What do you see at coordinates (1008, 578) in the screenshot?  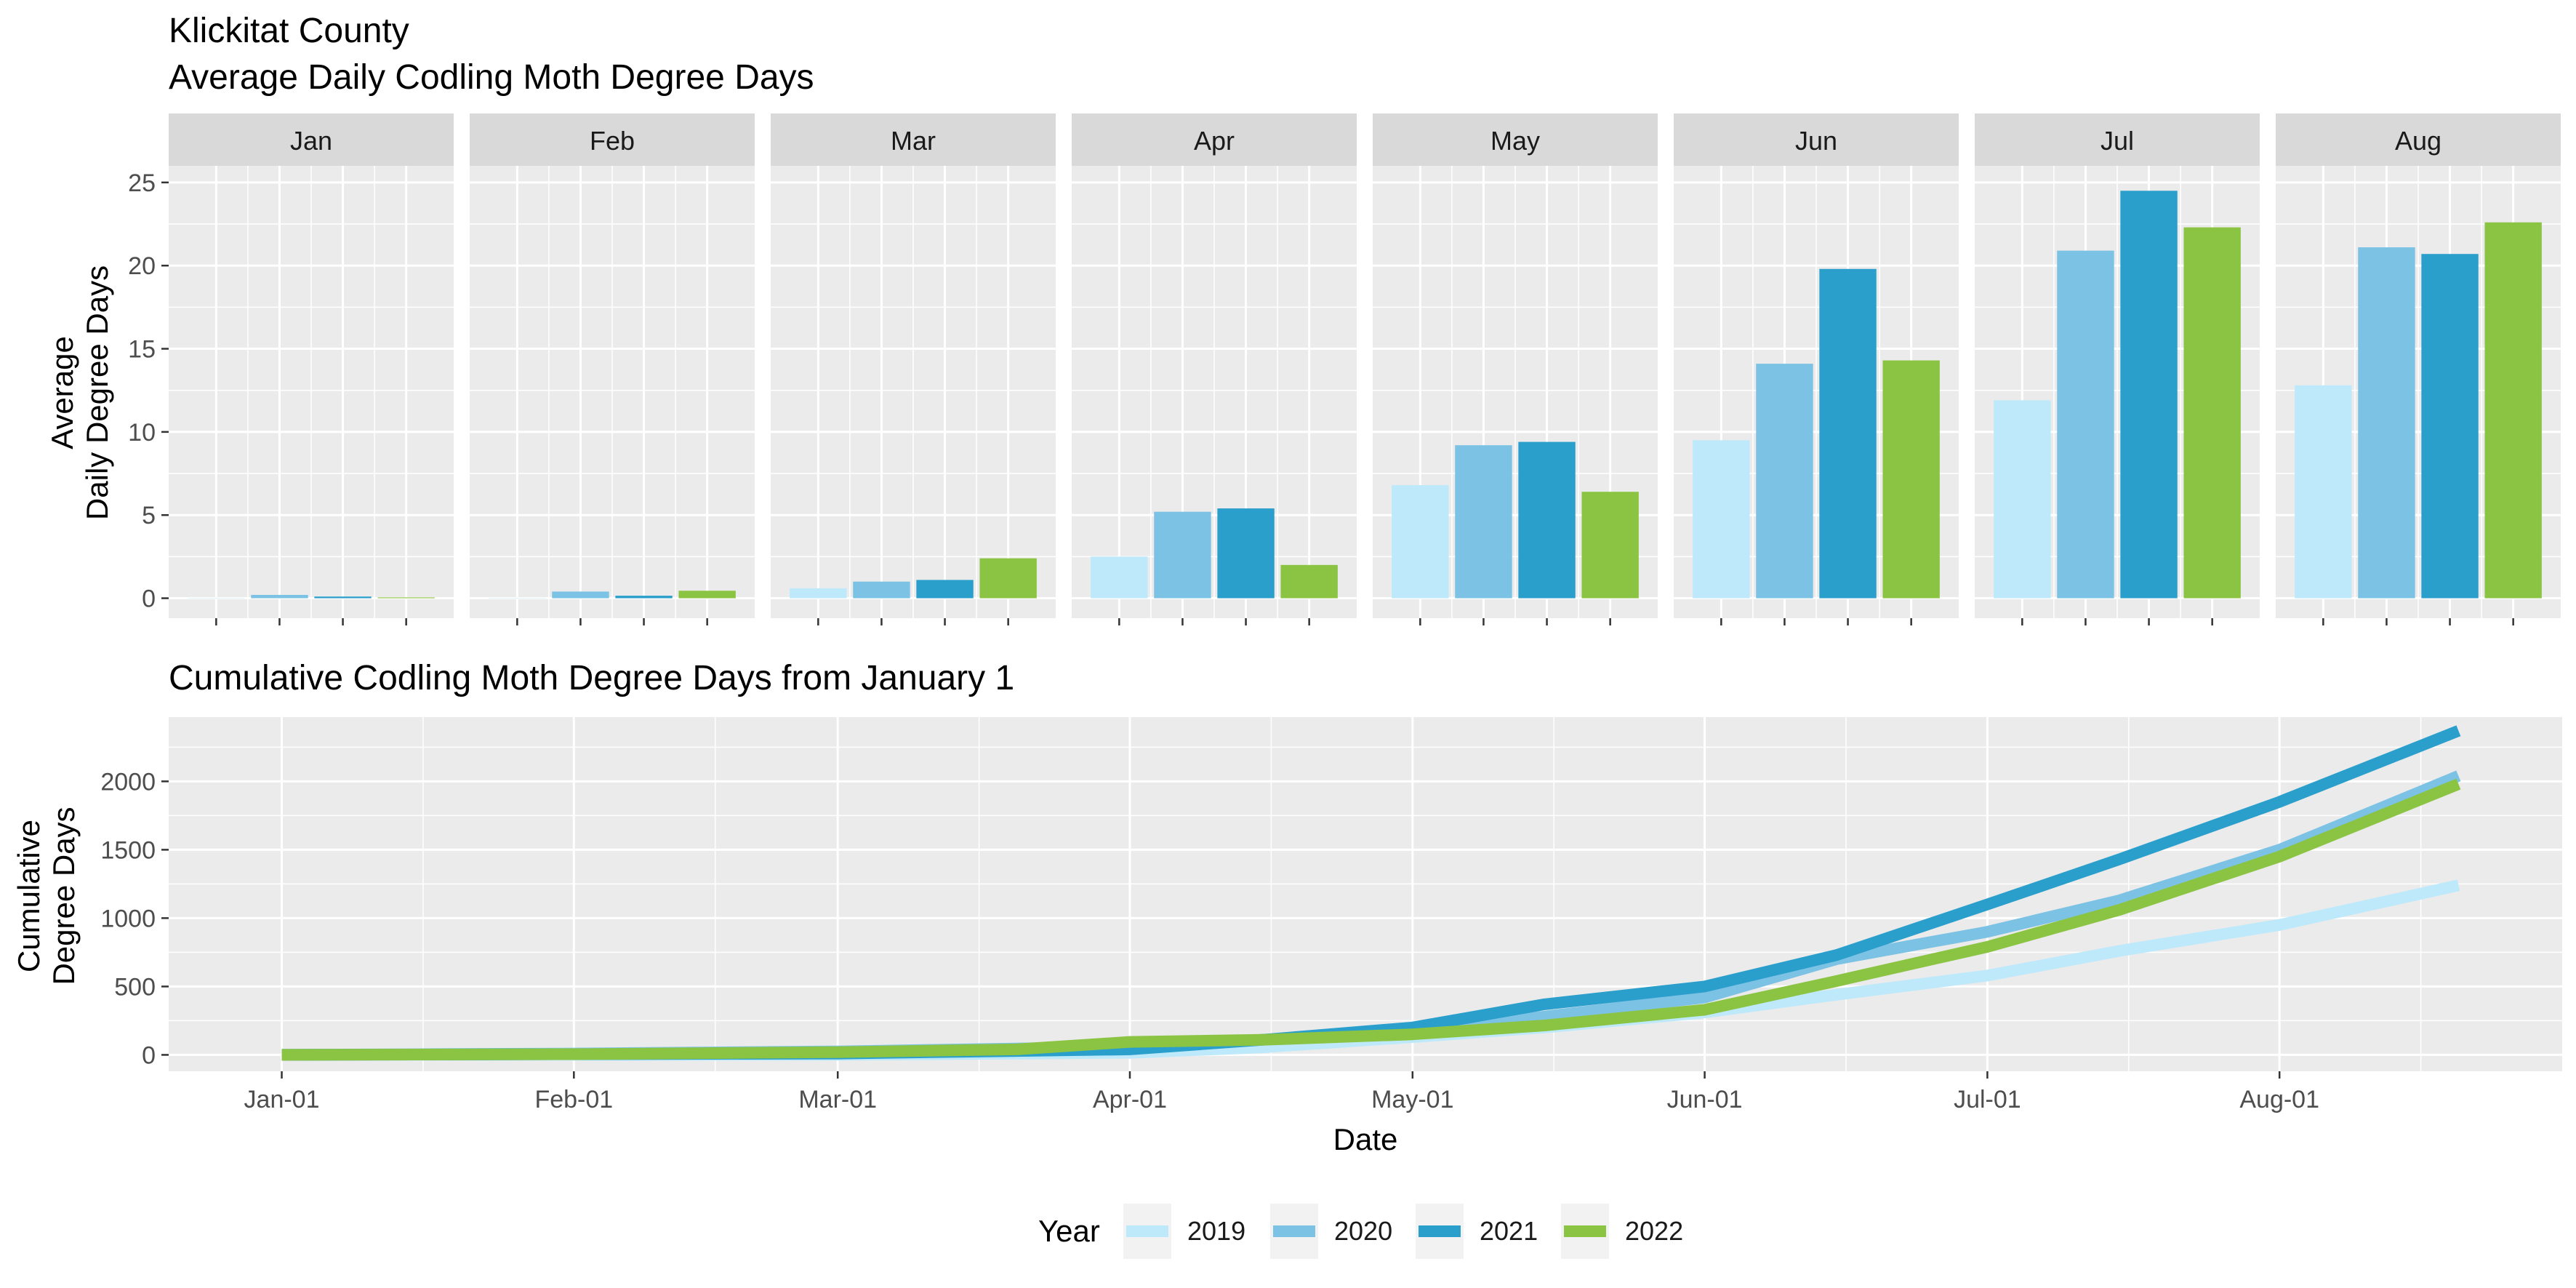 I see `bar-mar-2022` at bounding box center [1008, 578].